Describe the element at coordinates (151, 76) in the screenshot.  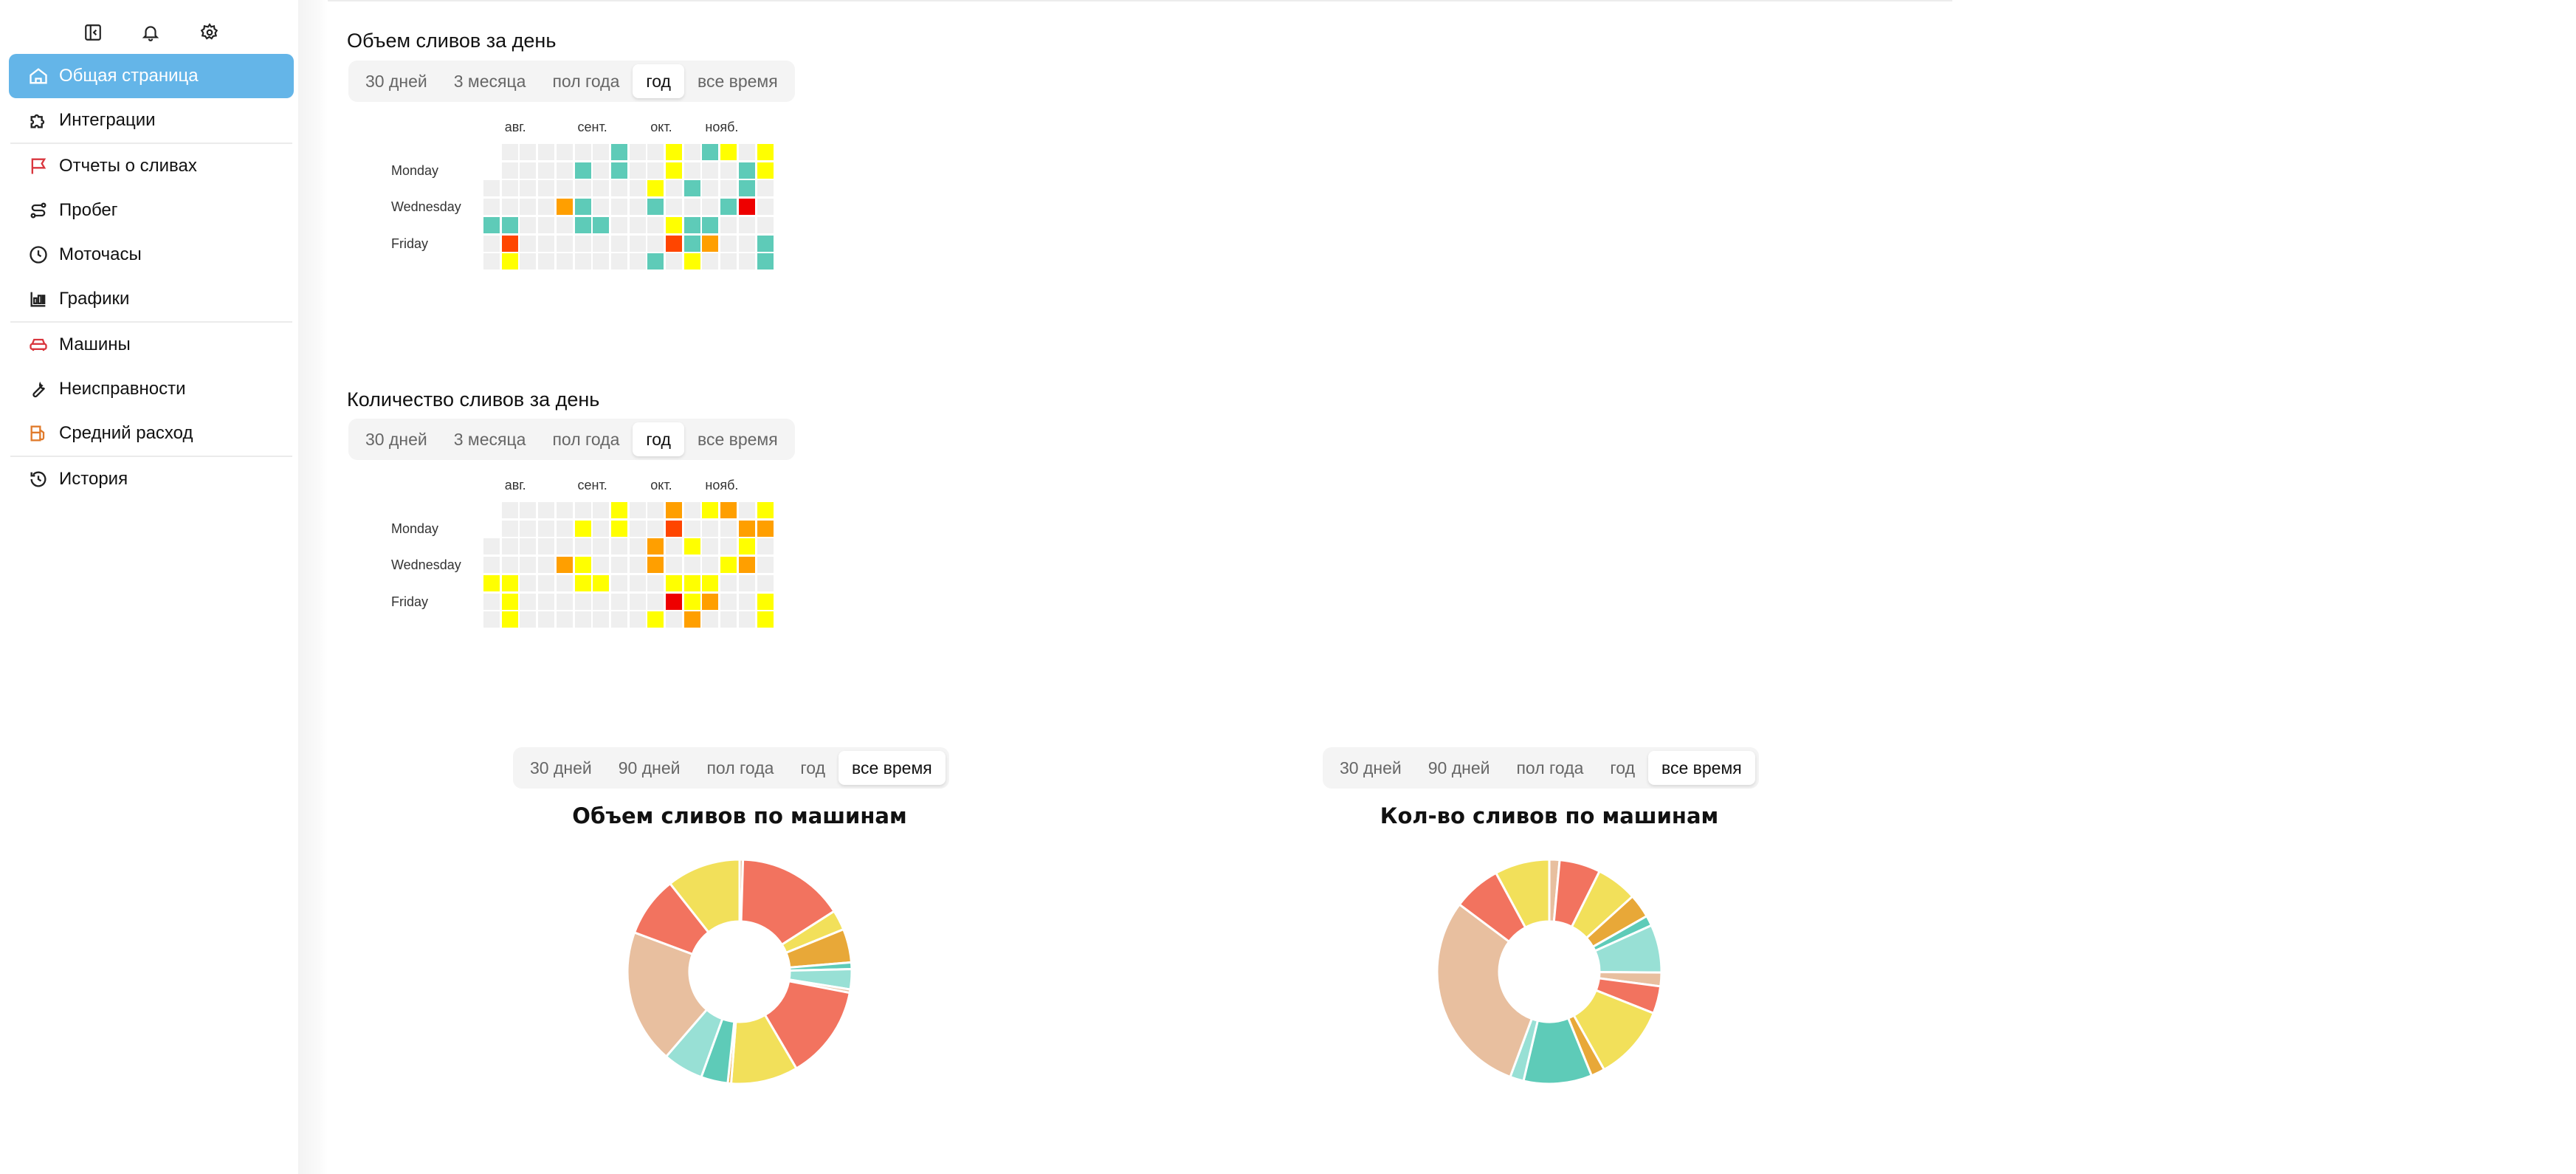
I see `sidebar-item-0: Общая страница` at that location.